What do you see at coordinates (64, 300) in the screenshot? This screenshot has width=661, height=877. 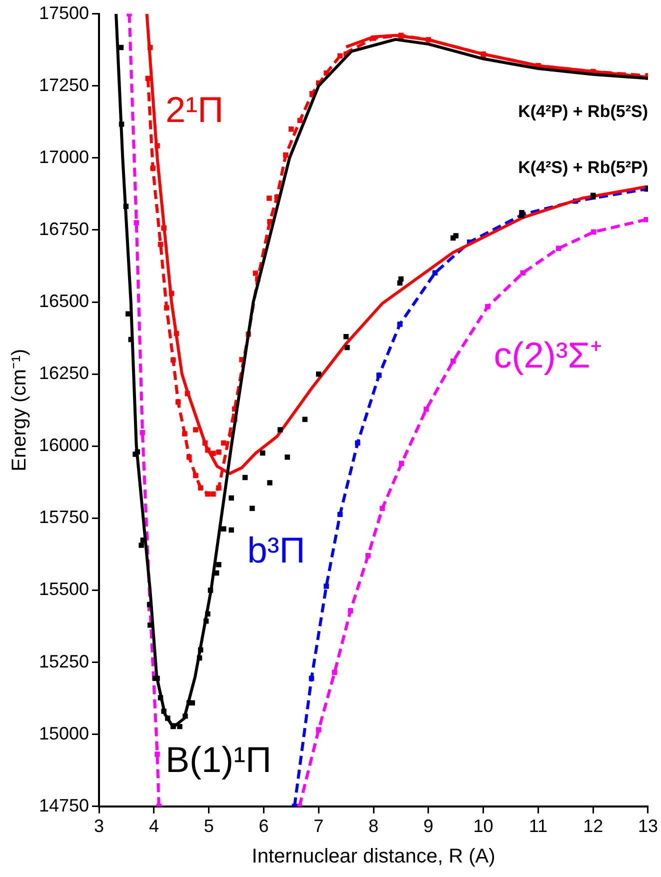 I see `y-tick-label: 16500` at bounding box center [64, 300].